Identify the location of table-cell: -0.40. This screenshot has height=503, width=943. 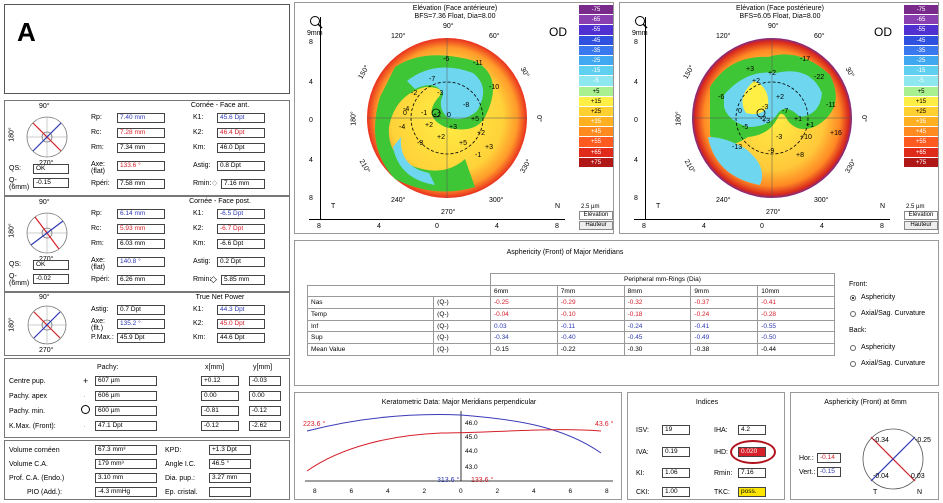
(590, 338).